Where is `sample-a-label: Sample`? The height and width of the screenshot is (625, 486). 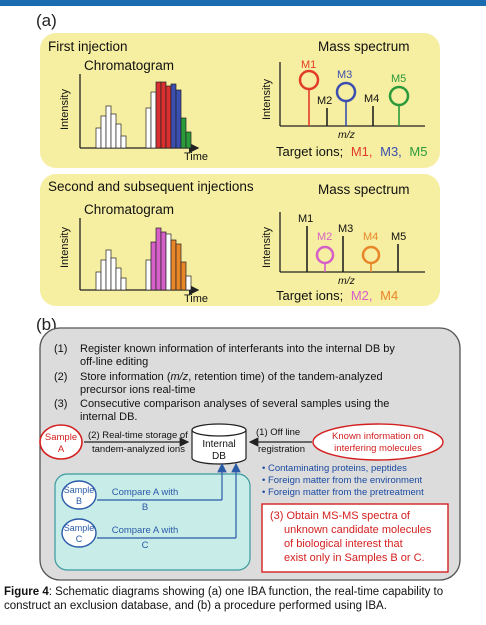
sample-a-label: Sample is located at coordinates (61, 437).